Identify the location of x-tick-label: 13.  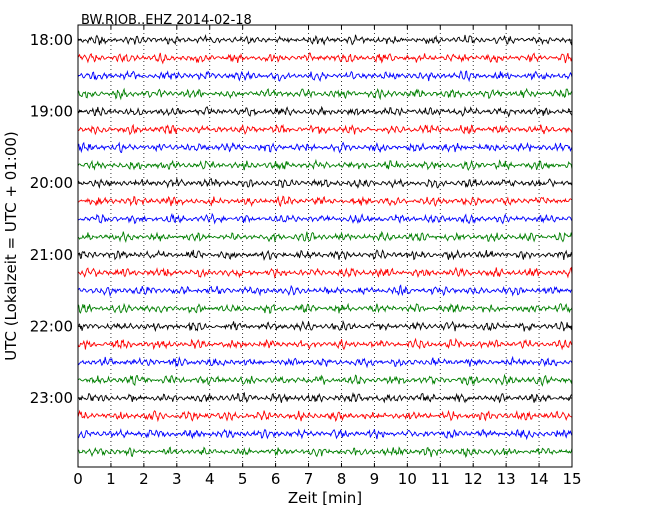
(506, 479).